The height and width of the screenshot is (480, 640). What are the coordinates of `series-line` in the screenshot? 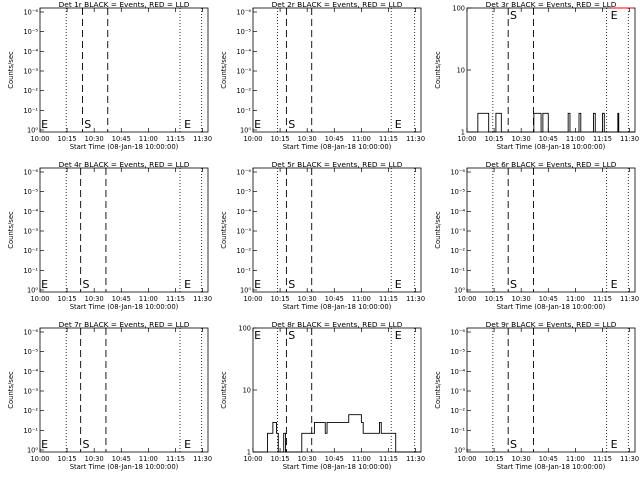 It's located at (551, 122).